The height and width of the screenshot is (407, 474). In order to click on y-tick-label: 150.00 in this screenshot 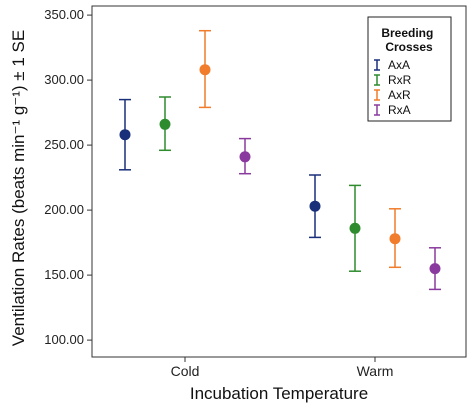, I will do `click(64, 274)`.